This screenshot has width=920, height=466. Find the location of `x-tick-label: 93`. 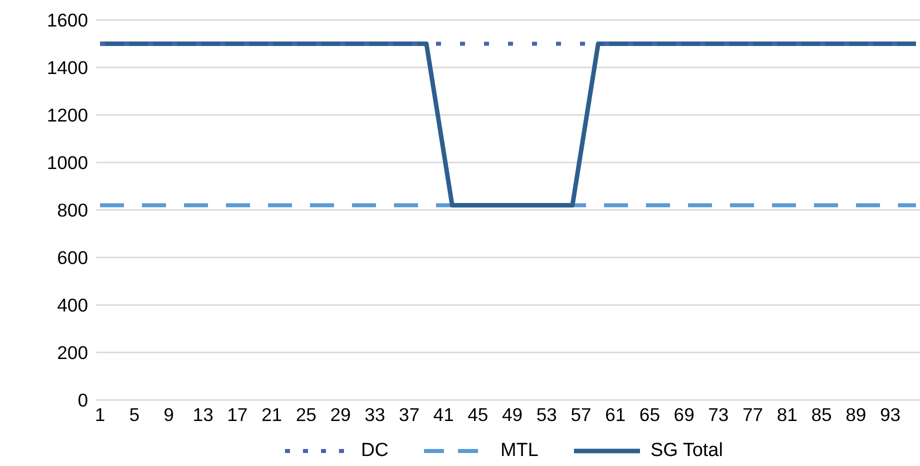

x-tick-label: 93 is located at coordinates (890, 415).